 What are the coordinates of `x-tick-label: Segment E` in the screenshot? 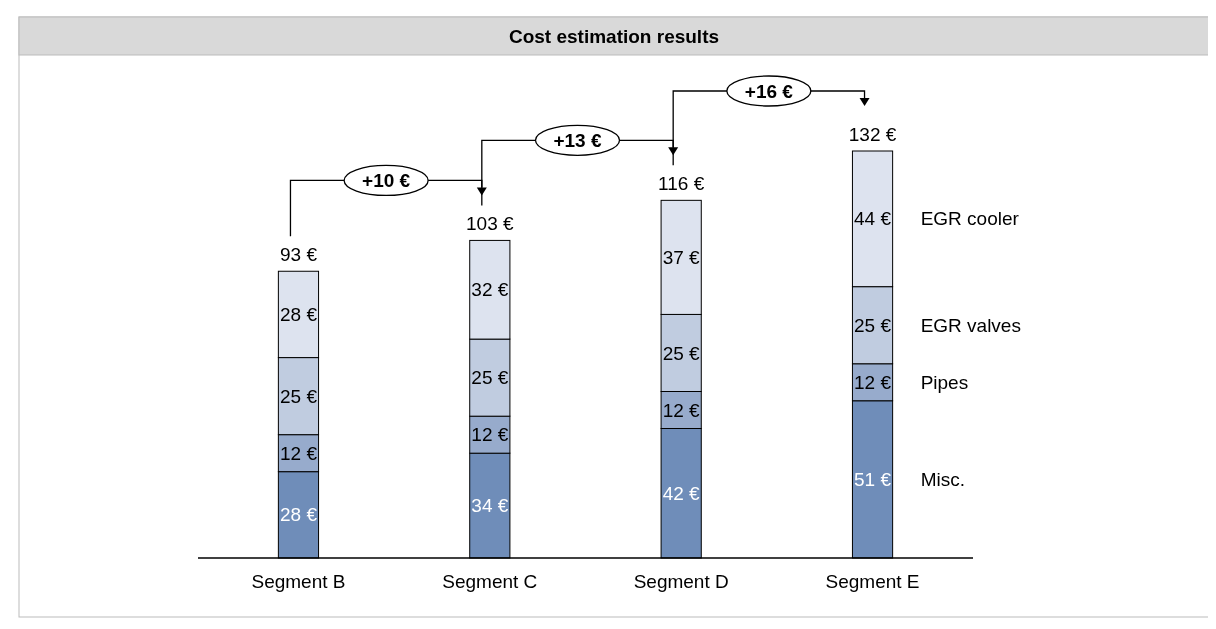 It's located at (872, 581).